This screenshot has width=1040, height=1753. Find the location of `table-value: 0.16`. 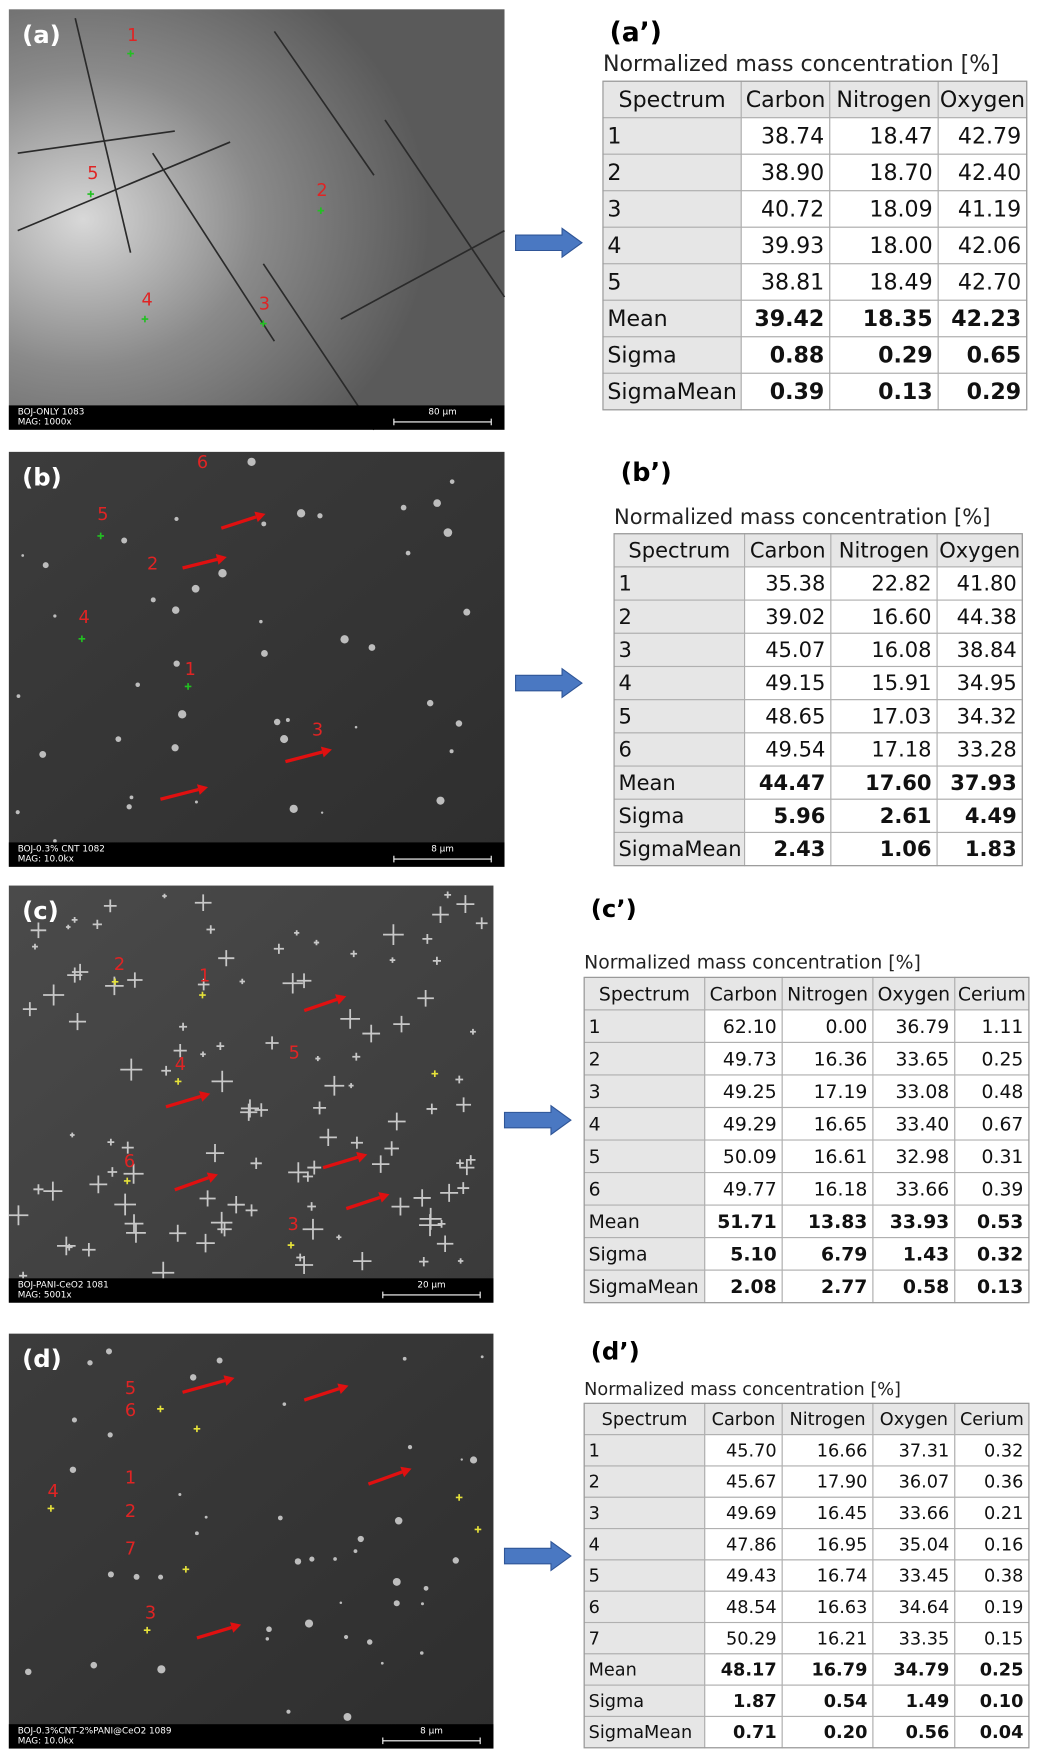

table-value: 0.16 is located at coordinates (1003, 1545).